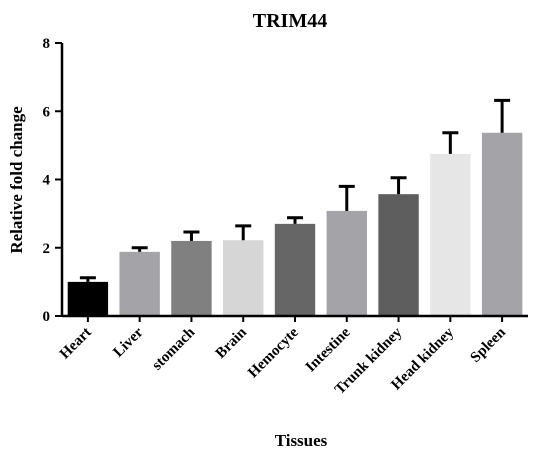 The height and width of the screenshot is (465, 550). Describe the element at coordinates (139, 249) in the screenshot. I see `error-bar-liver` at that location.